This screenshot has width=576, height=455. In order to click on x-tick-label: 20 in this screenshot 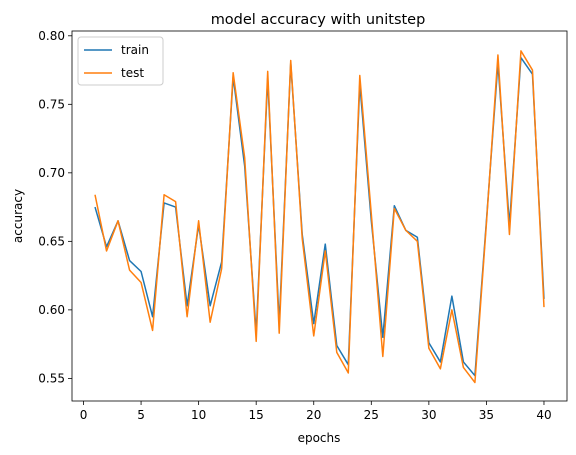, I will do `click(313, 415)`.